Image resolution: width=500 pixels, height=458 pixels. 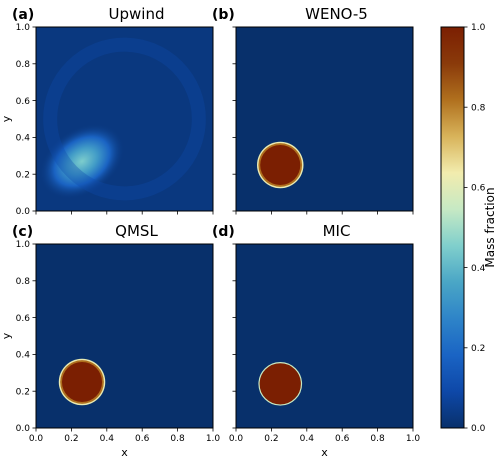 What do you see at coordinates (478, 189) in the screenshot?
I see `colorbar-tick-label: 0.6` at bounding box center [478, 189].